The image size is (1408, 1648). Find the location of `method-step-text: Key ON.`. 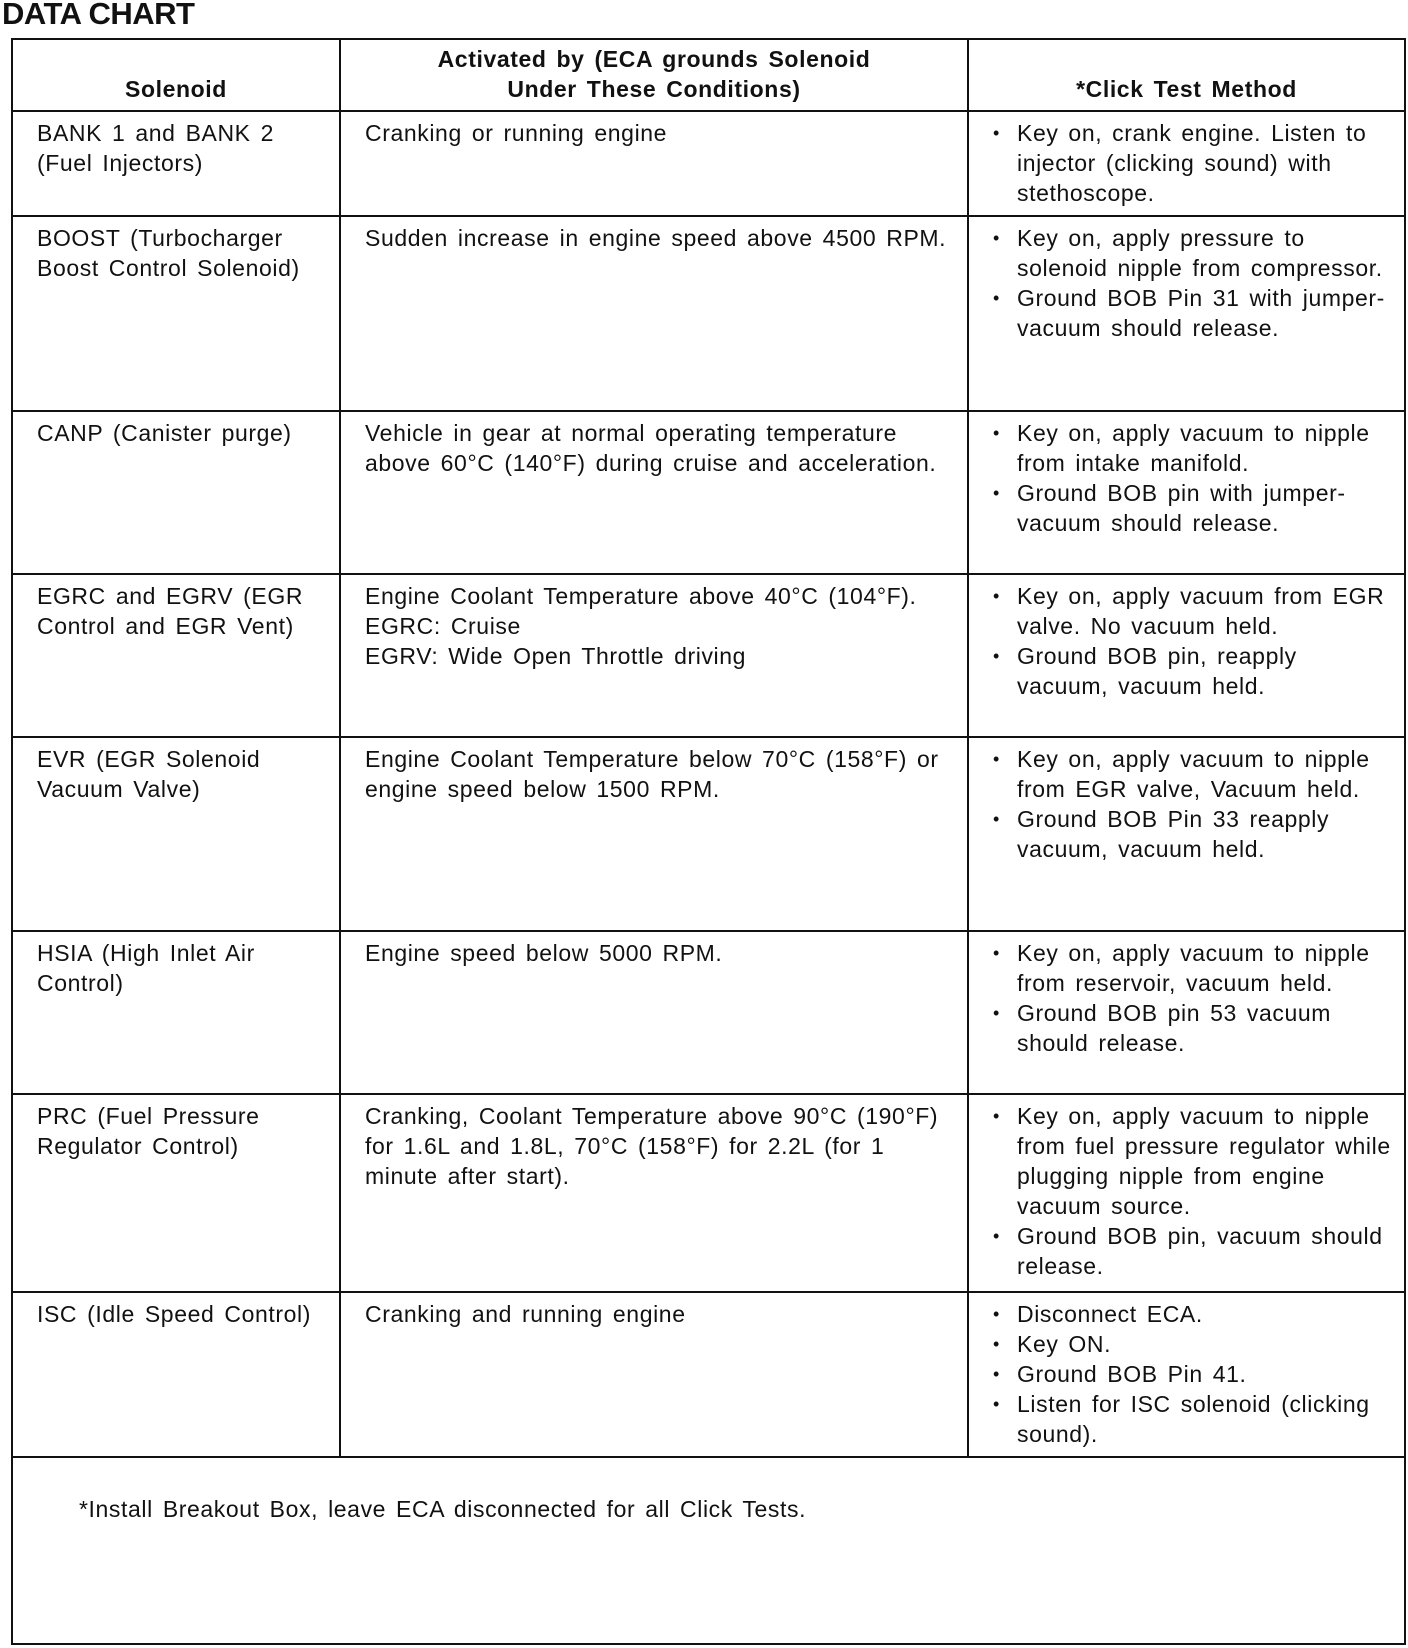

method-step-text: Key ON. is located at coordinates (1064, 1344).